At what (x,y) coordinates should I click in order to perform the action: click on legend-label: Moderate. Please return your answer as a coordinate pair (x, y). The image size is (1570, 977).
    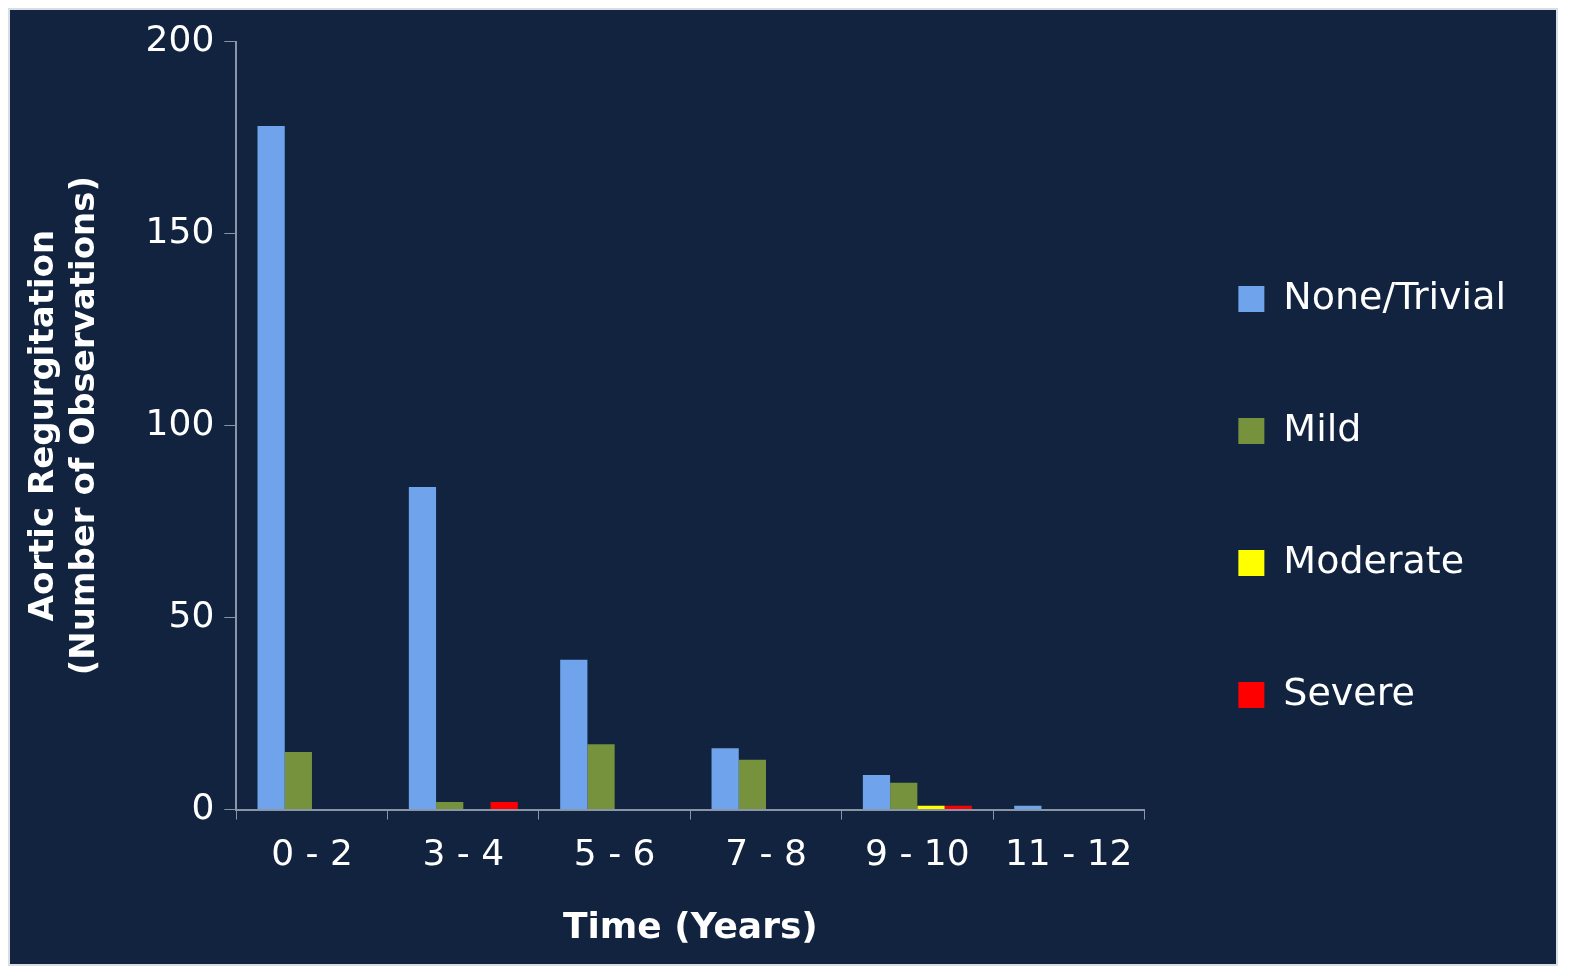
    Looking at the image, I should click on (1374, 559).